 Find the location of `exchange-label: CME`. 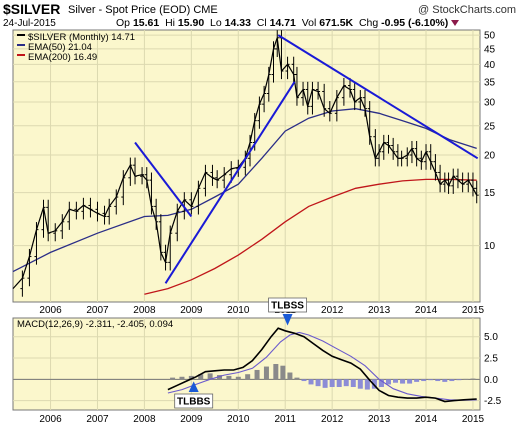

exchange-label: CME is located at coordinates (205, 10).